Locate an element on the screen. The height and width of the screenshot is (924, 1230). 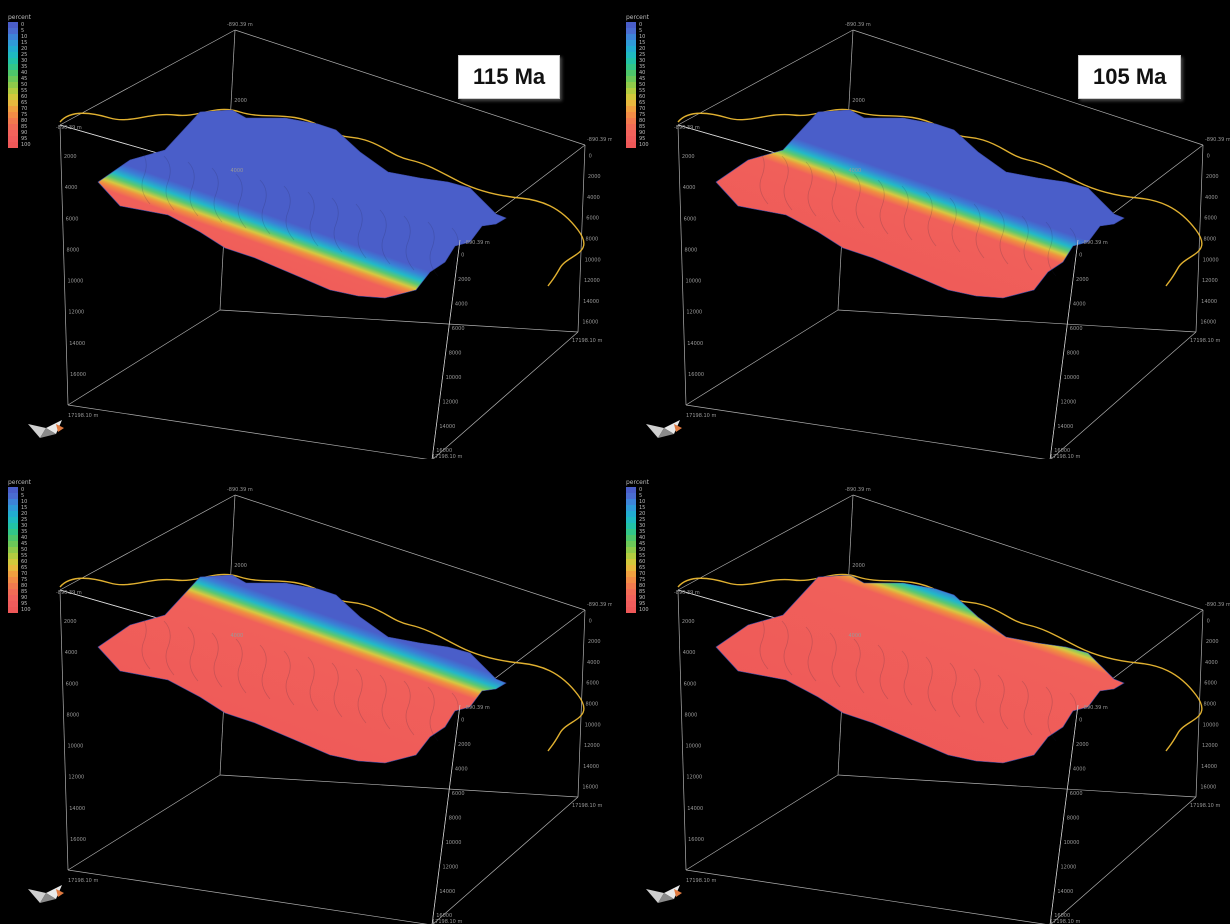
legend-value: 10 is located at coordinates (642, 502).